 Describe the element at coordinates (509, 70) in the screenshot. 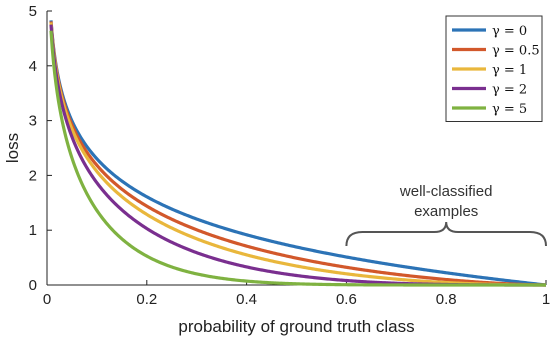

I see `legend-label: γ = 1` at that location.